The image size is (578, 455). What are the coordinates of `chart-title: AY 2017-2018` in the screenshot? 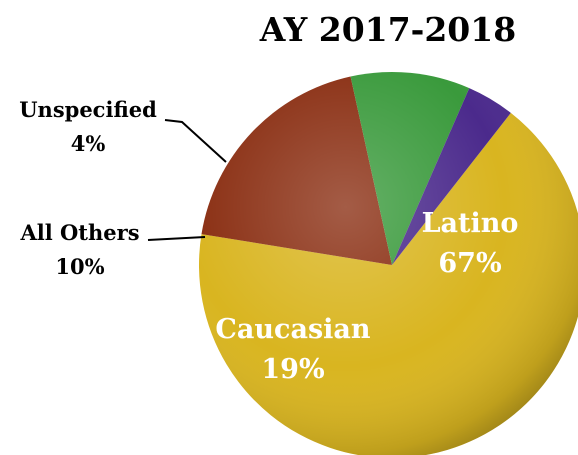 It's located at (387, 29).